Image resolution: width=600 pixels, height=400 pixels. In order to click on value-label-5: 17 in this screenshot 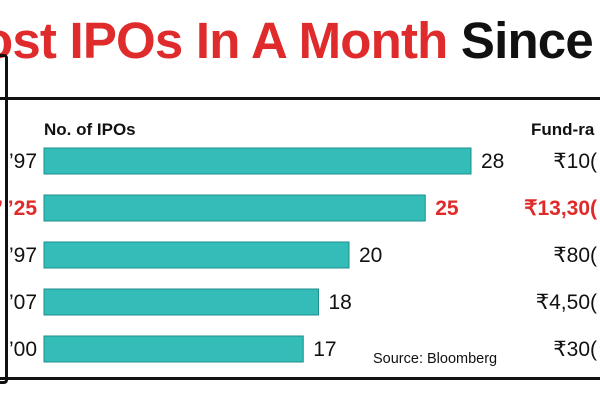, I will do `click(324, 349)`.